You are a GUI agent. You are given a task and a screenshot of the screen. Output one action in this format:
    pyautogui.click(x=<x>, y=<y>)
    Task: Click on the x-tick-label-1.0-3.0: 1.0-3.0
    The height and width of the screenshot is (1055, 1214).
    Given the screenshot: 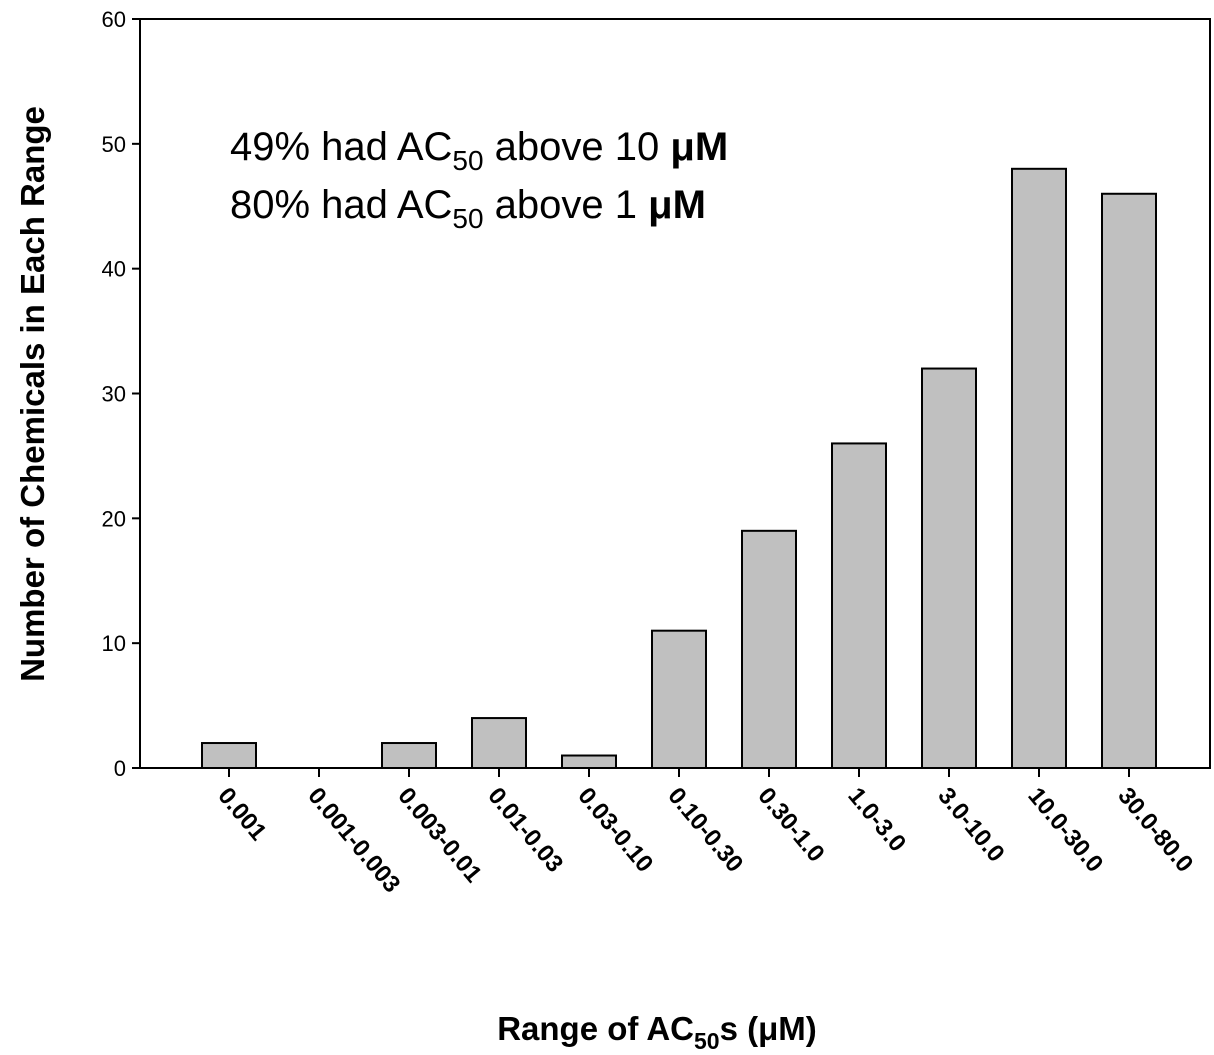 What is the action you would take?
    pyautogui.click(x=876, y=820)
    